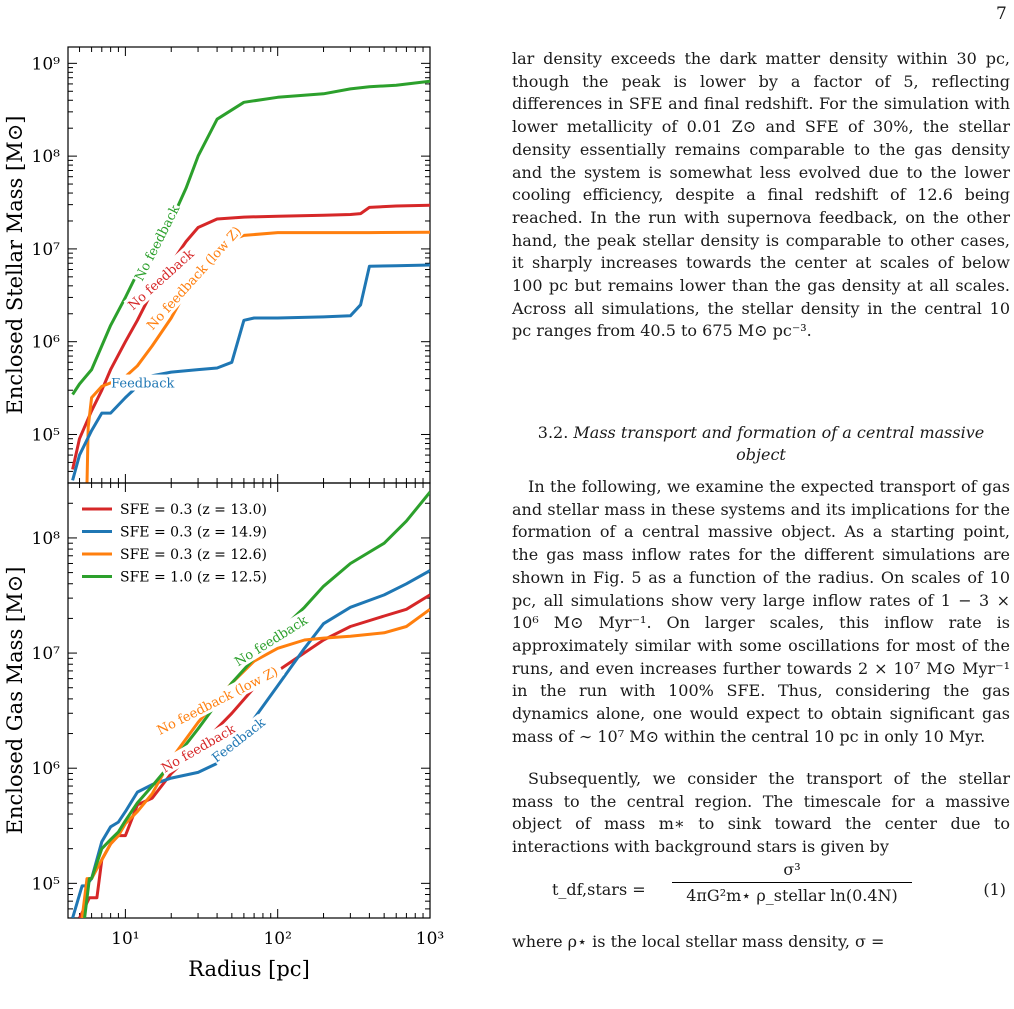  I want to click on legend-entry: SFE = 0.3 (z = 12.6), so click(193, 555).